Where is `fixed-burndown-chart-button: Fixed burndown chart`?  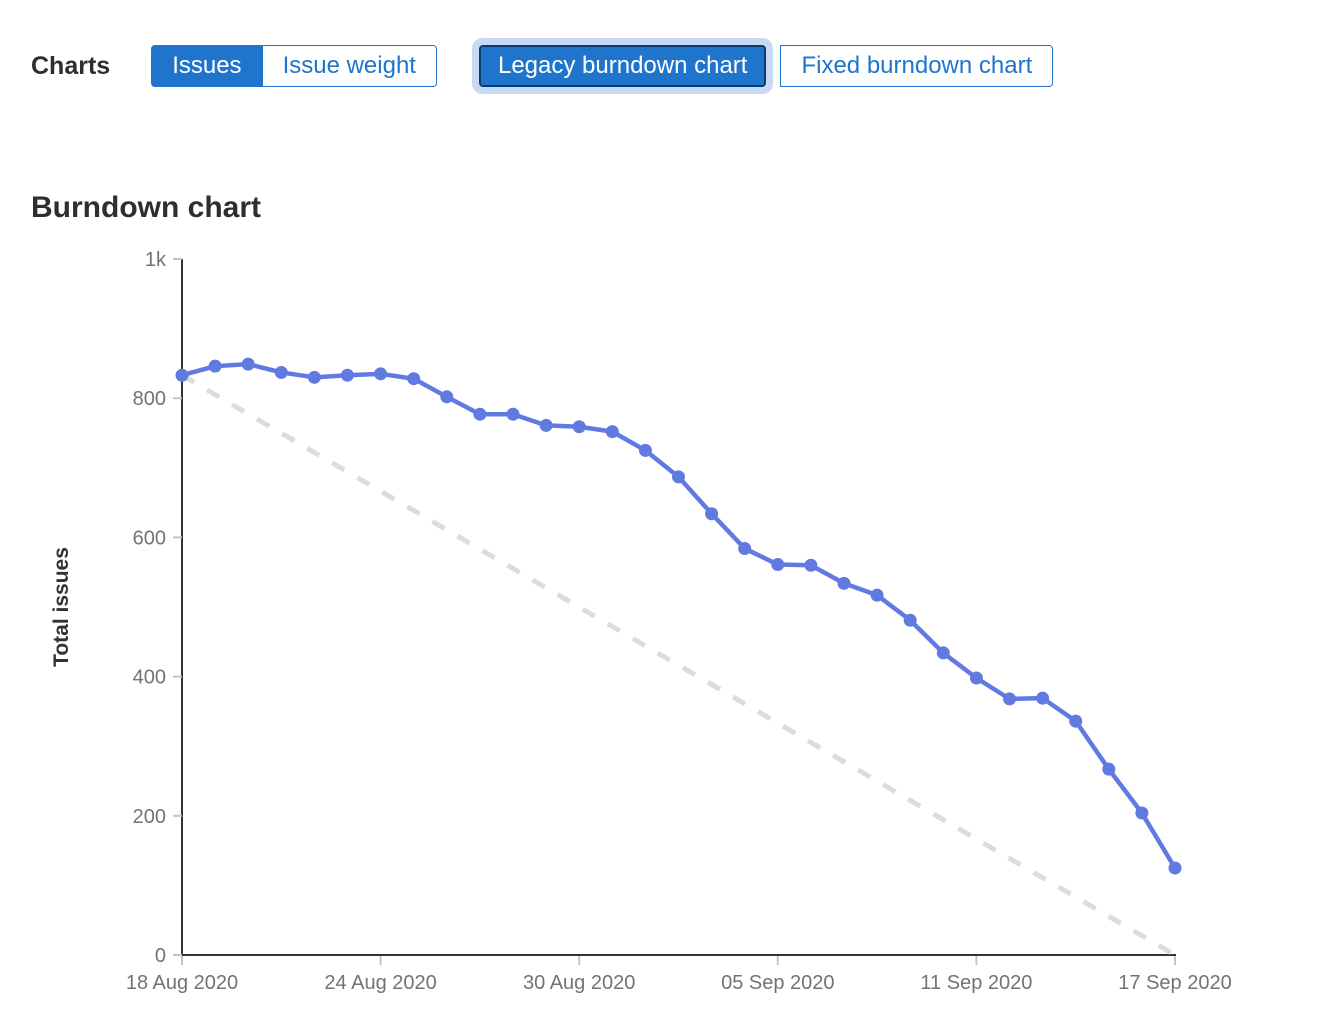 fixed-burndown-chart-button: Fixed burndown chart is located at coordinates (917, 66).